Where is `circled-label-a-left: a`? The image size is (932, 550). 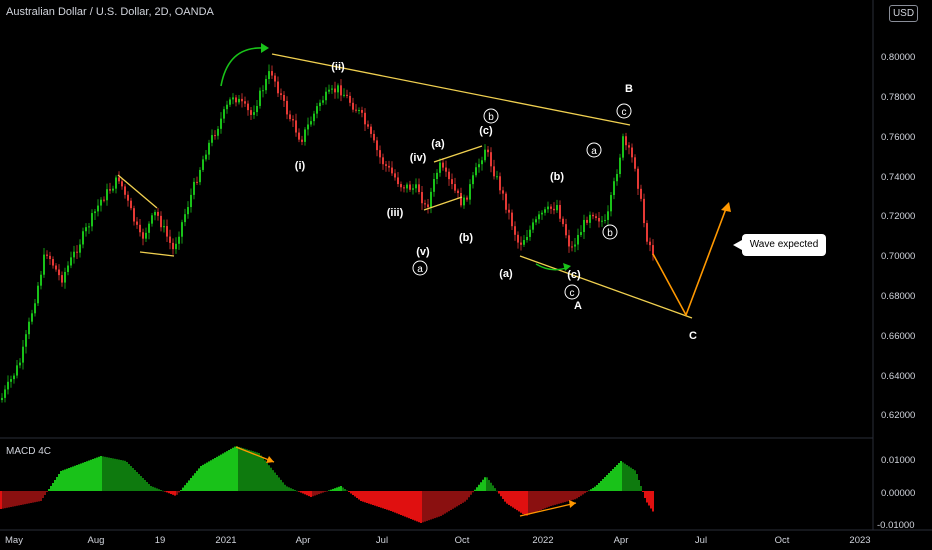 circled-label-a-left: a is located at coordinates (420, 268).